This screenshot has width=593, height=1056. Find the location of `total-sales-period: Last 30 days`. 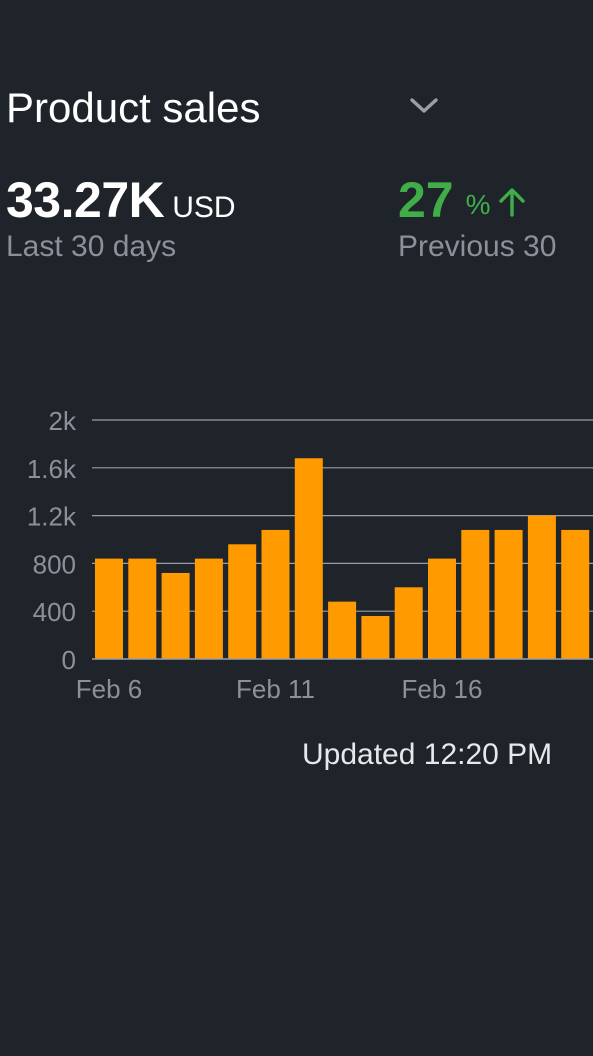

total-sales-period: Last 30 days is located at coordinates (91, 246).